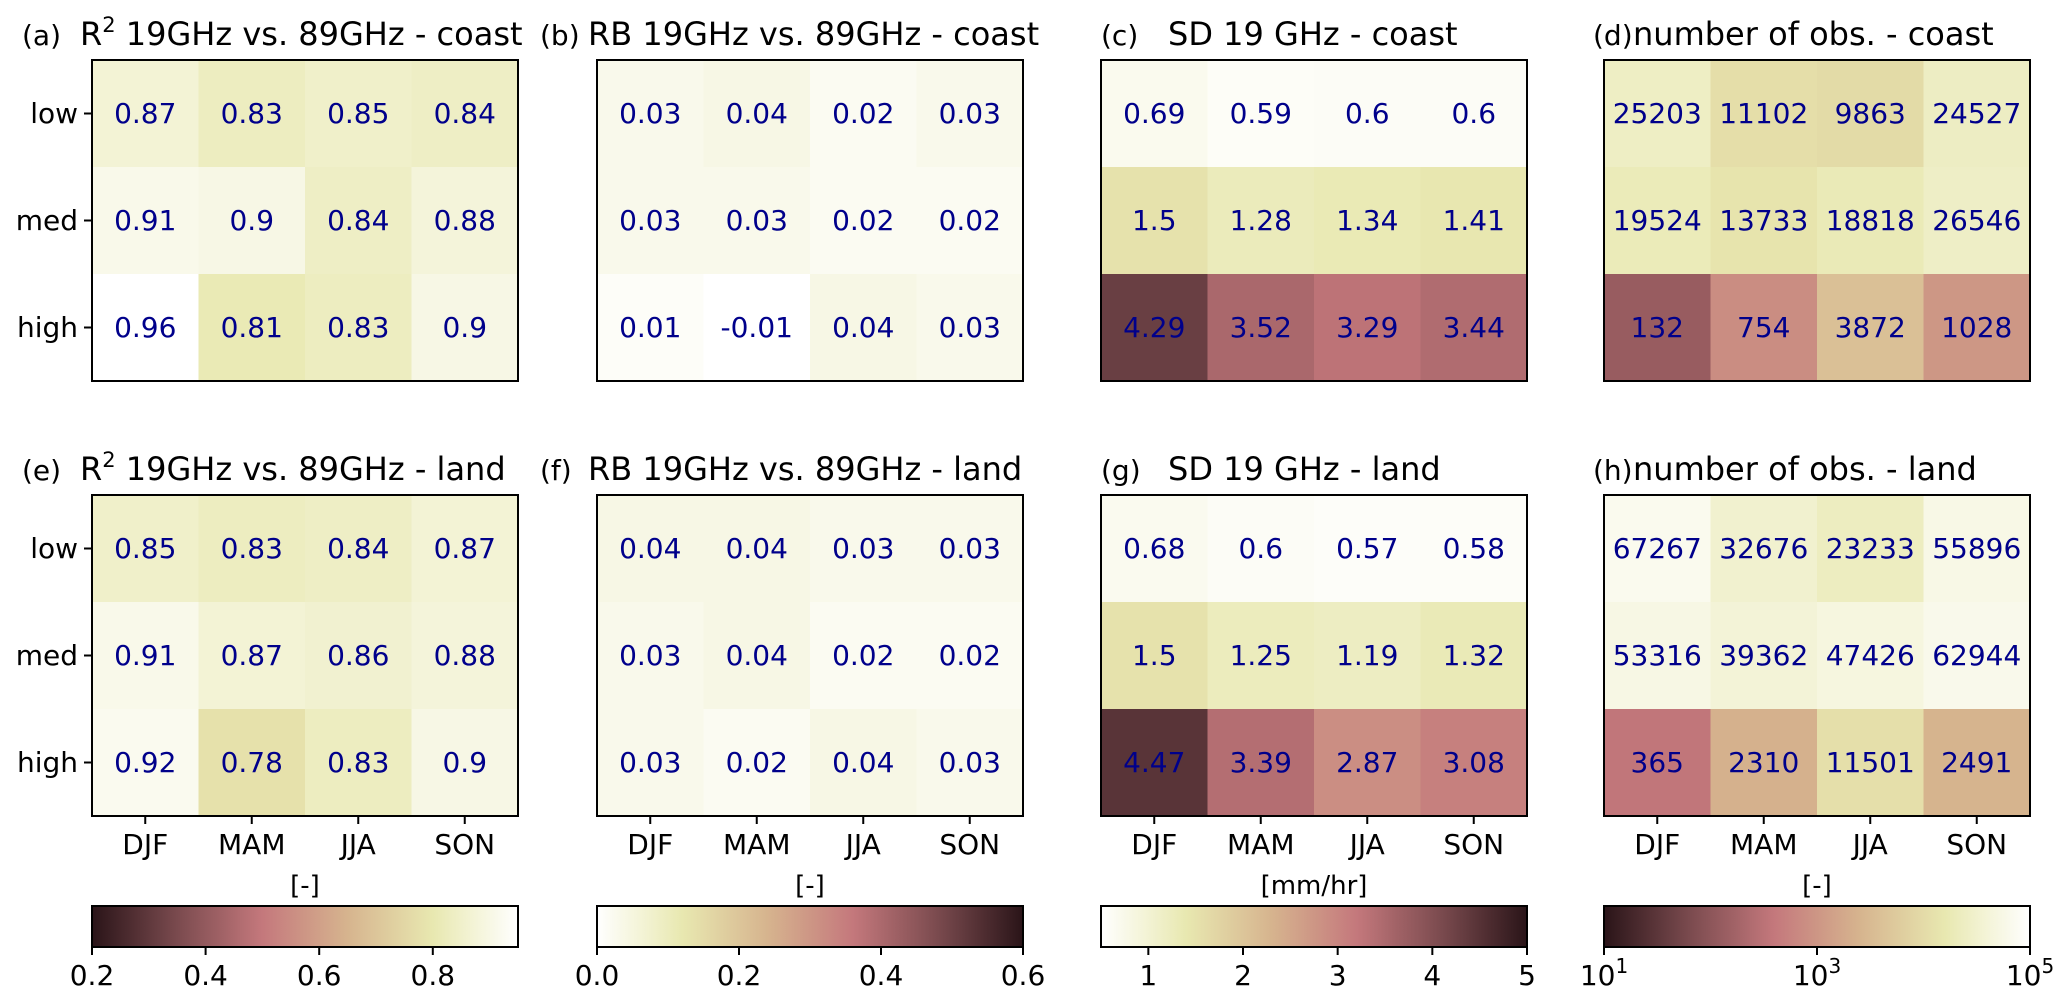  I want to click on cell-value: 9863, so click(1870, 113).